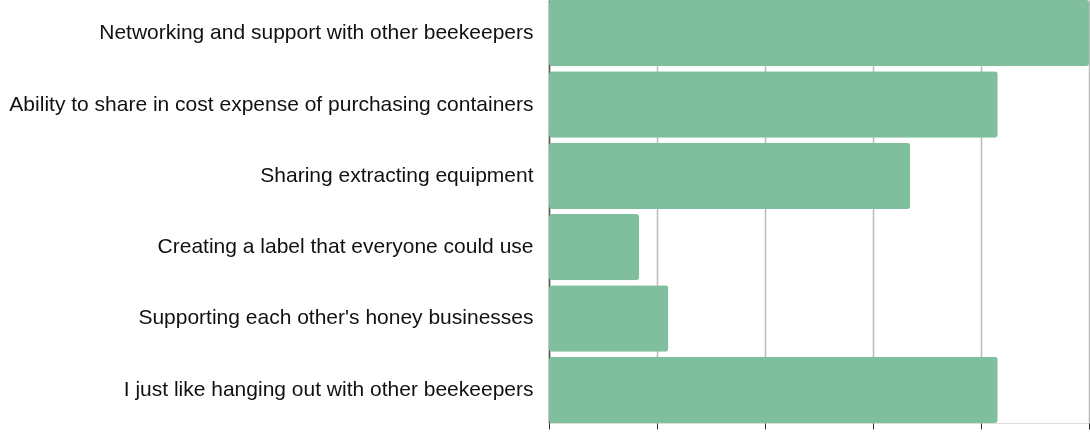  I want to click on y-tick-label: Supporting each other's honey businesses, so click(336, 317).